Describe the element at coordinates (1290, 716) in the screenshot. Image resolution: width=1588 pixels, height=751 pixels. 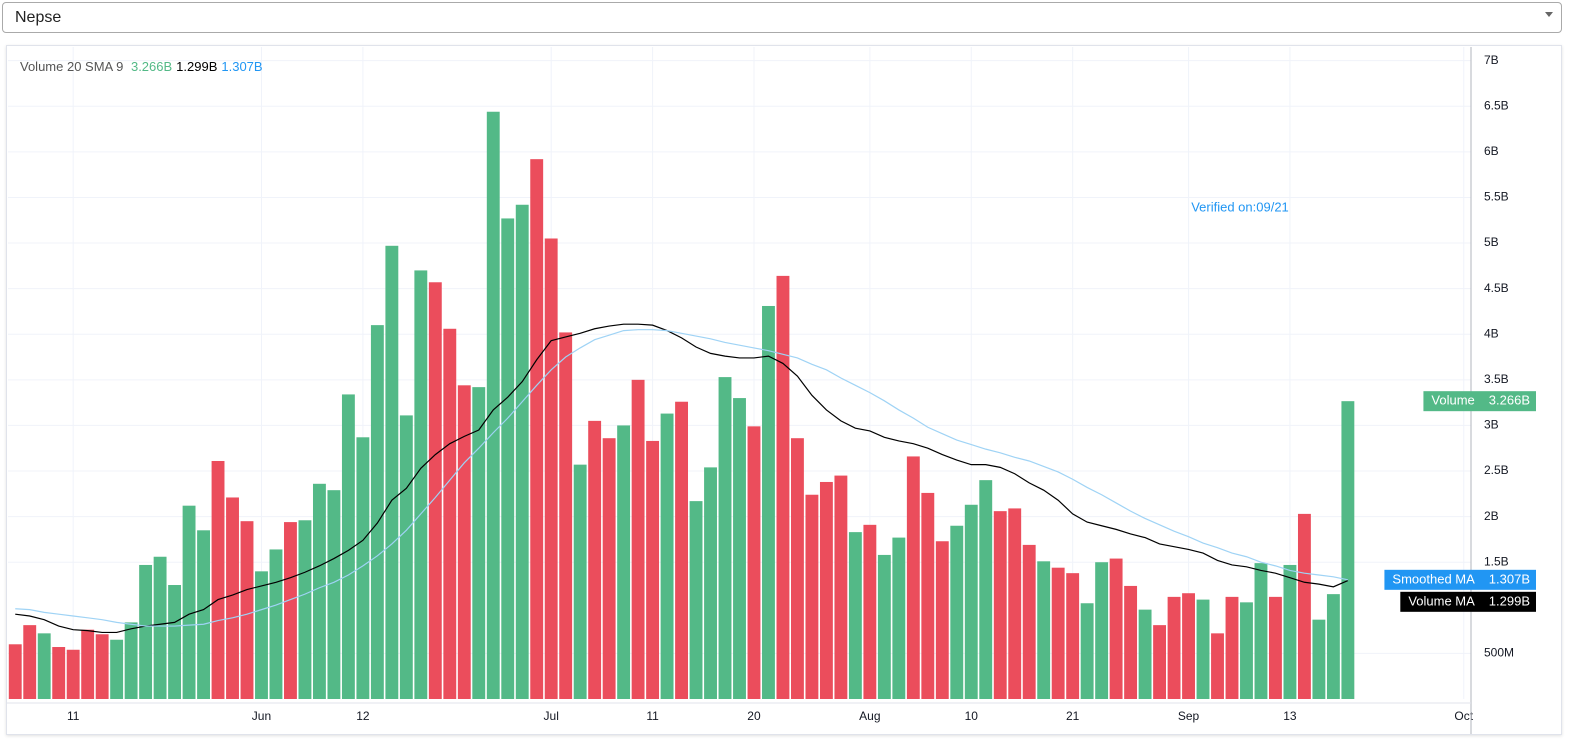
I see `x-tick-label: 13` at that location.